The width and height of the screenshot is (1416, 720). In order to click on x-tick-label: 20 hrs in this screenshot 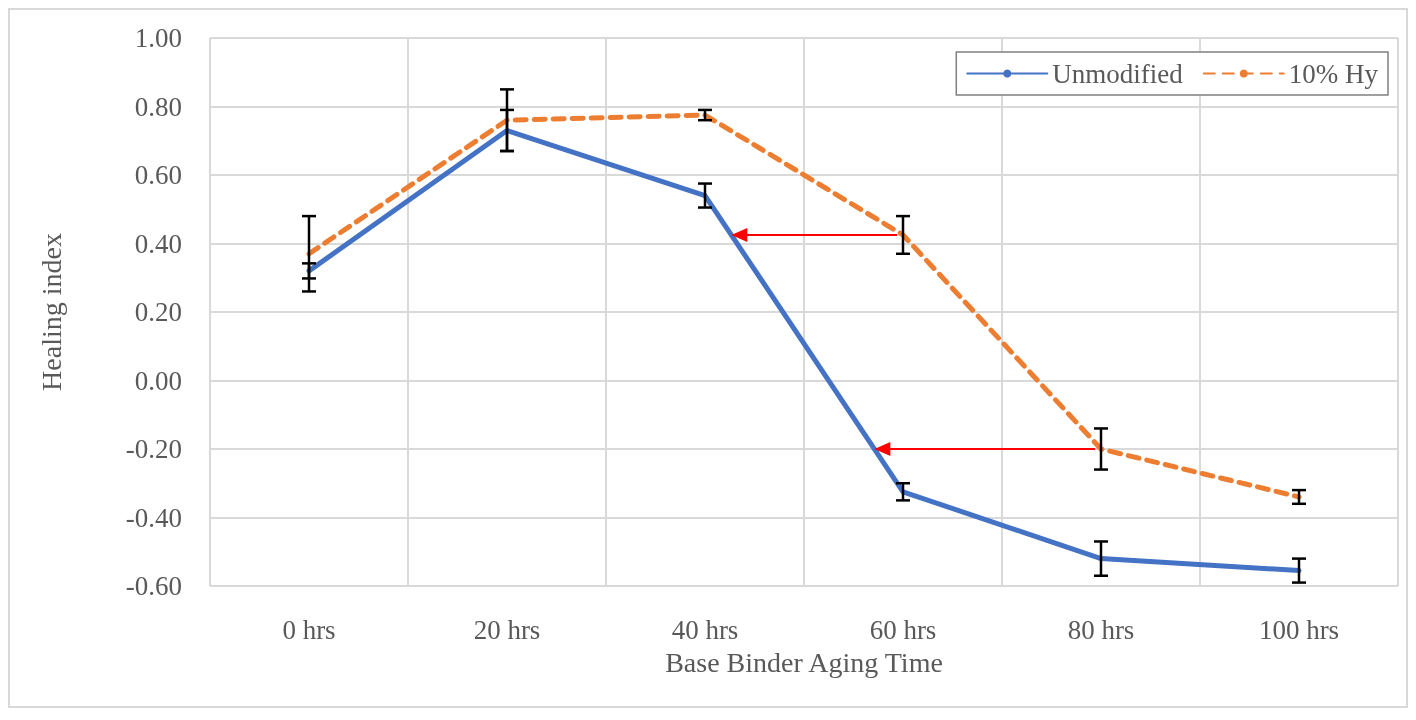, I will do `click(507, 629)`.